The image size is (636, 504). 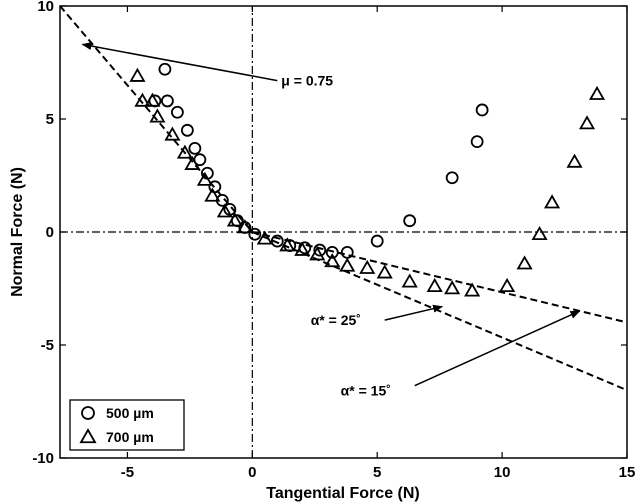 I want to click on x-tick-label: -5, so click(x=127, y=472).